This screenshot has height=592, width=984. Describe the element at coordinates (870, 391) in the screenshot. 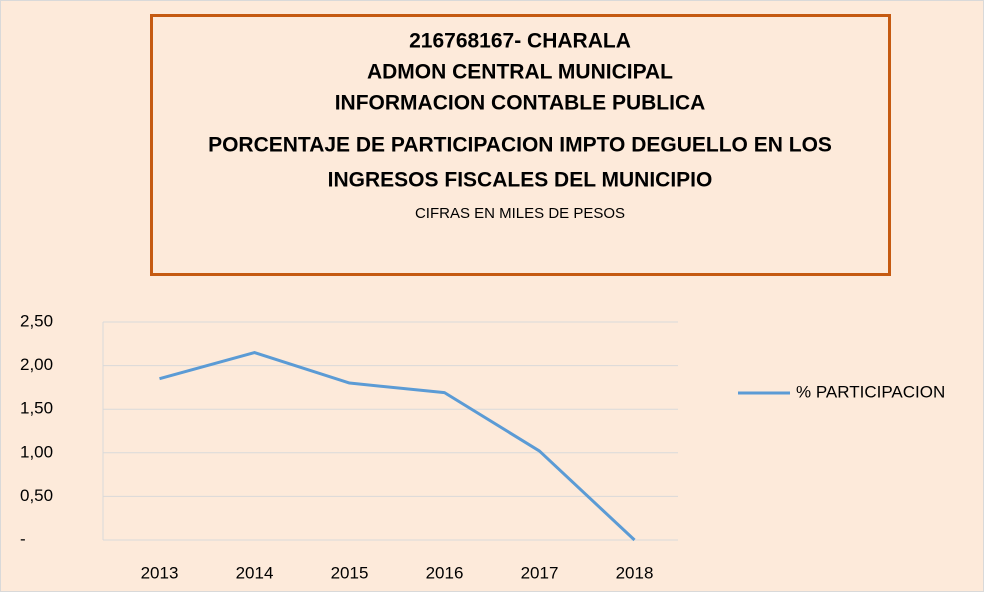

I see `legend-label: % PARTICIPACION` at that location.